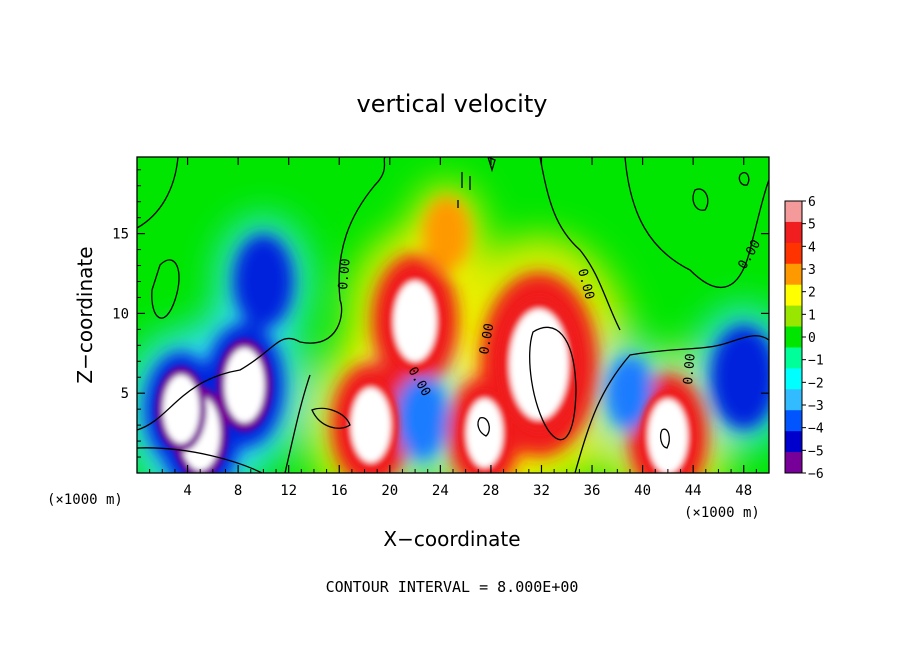 This screenshot has width=904, height=654. I want to click on y-tick-label-2: 15, so click(120, 235).